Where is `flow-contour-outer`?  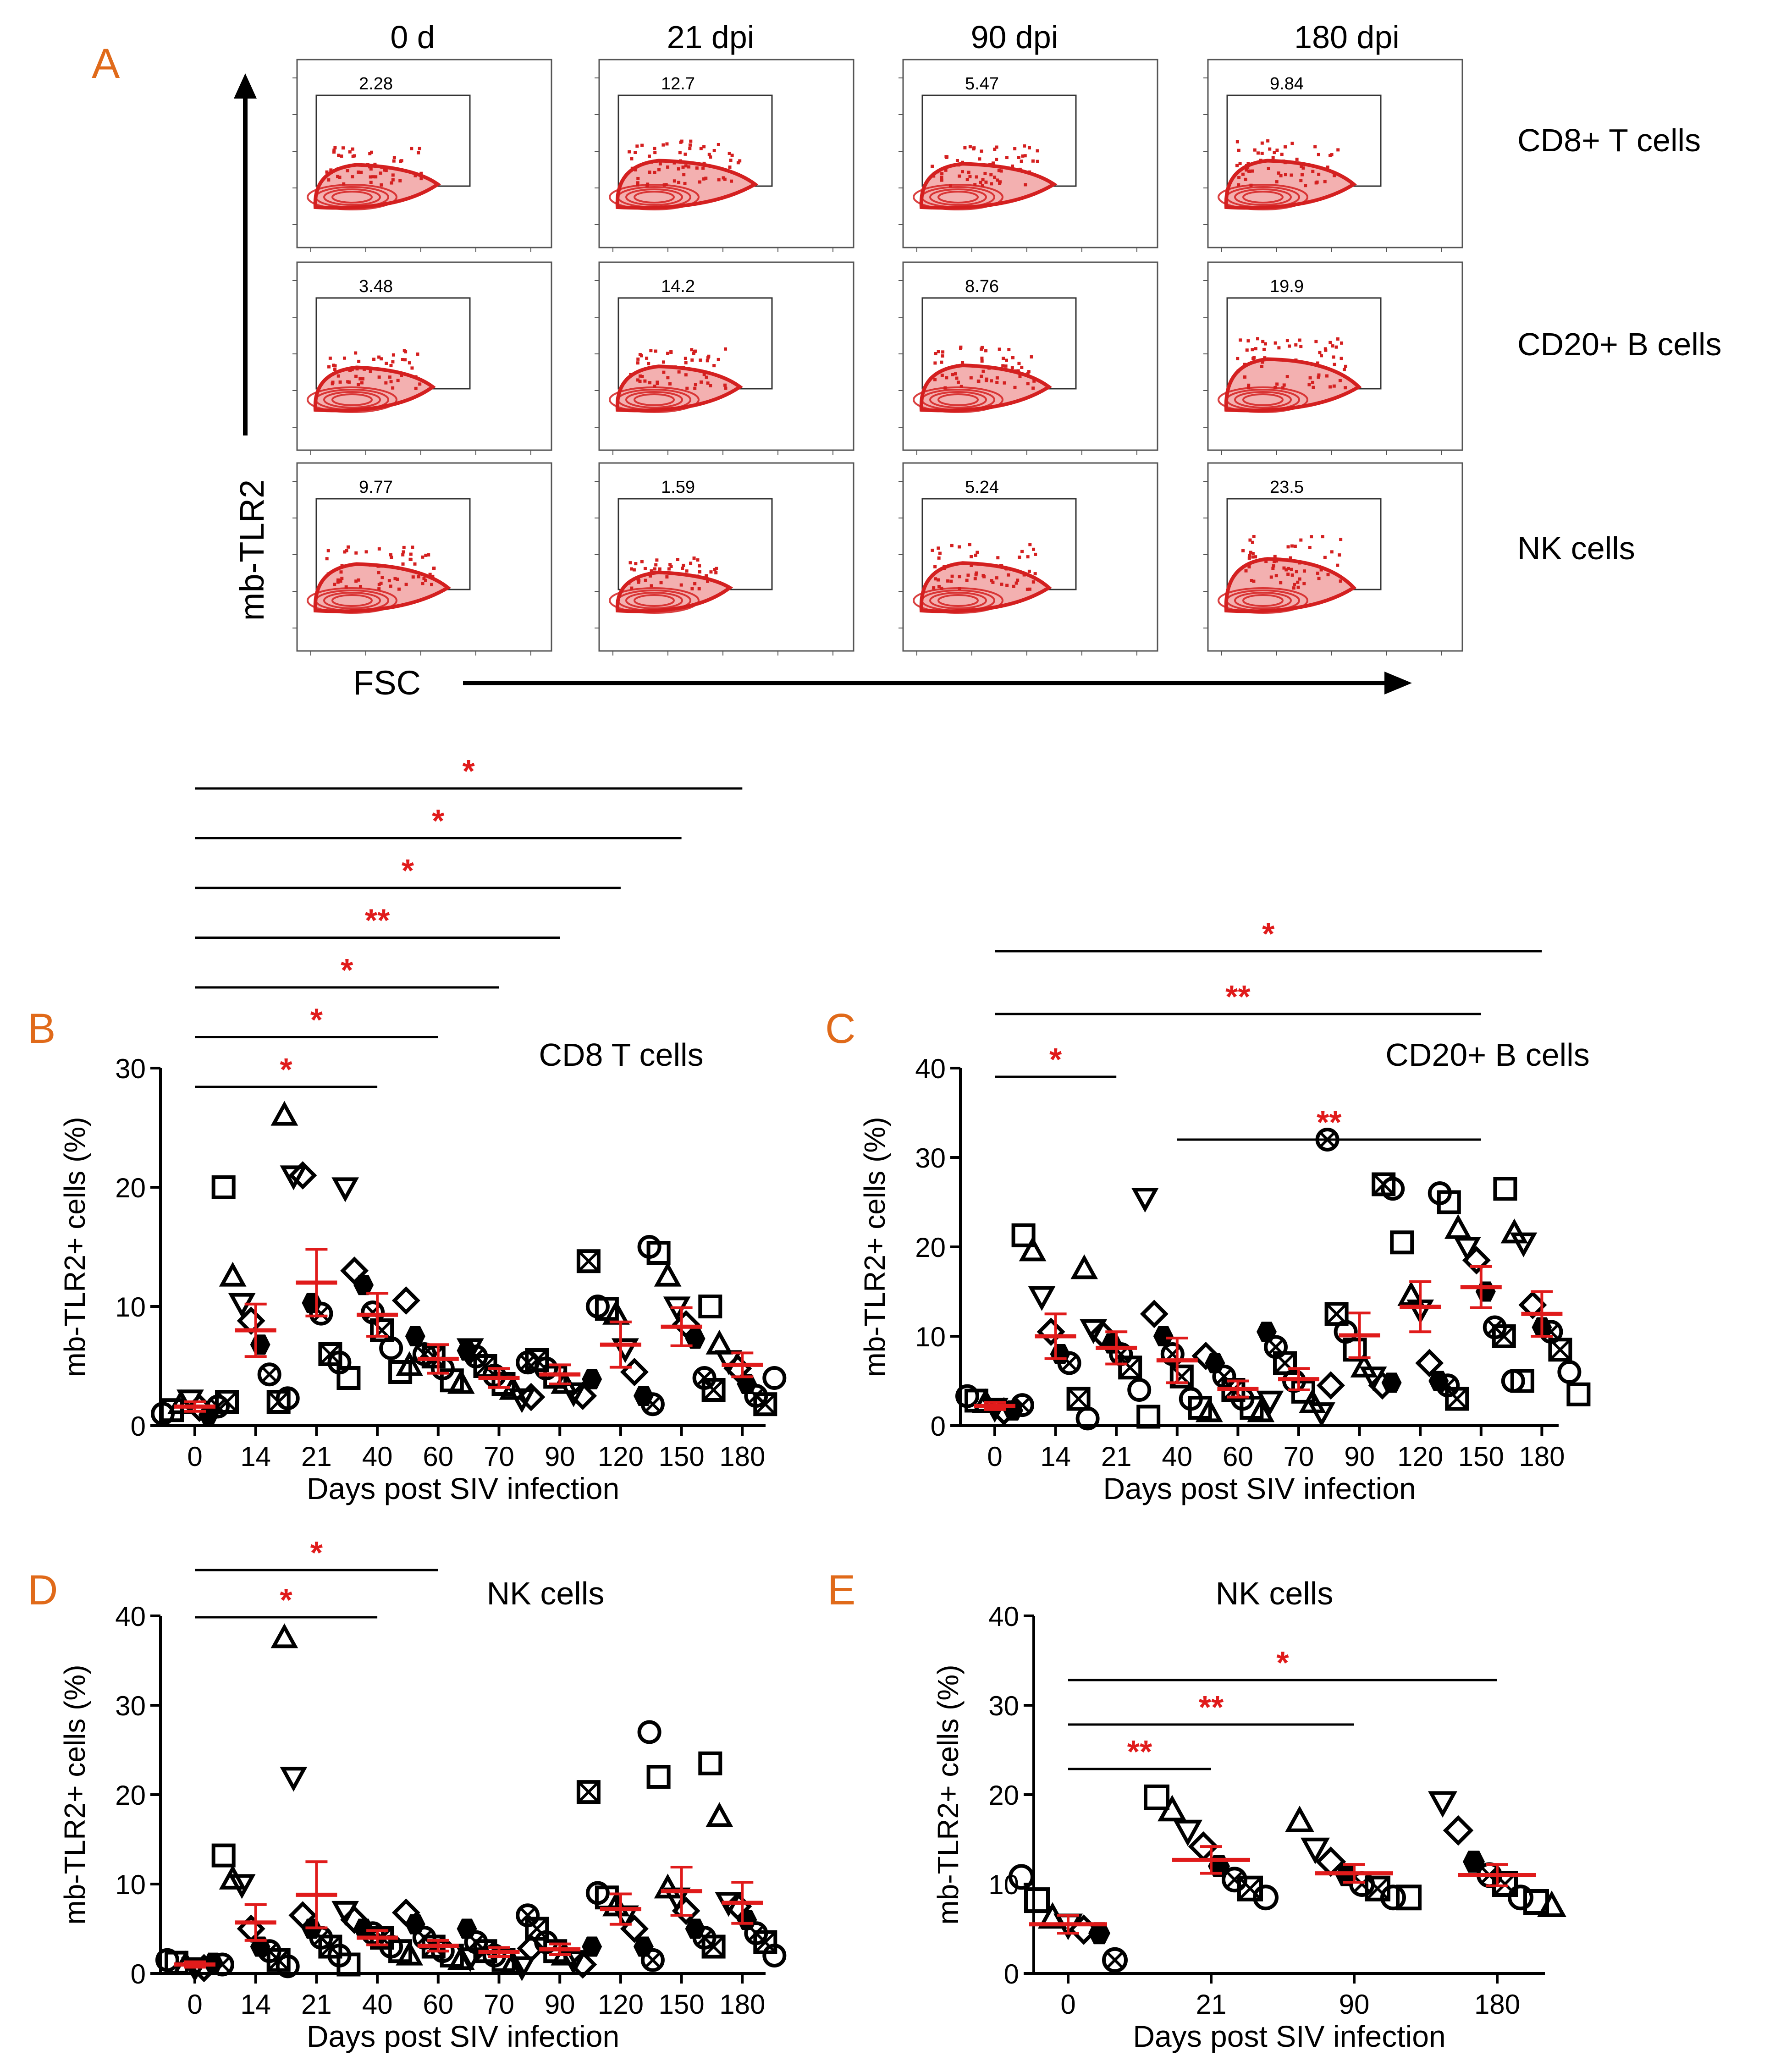
flow-contour-outer is located at coordinates (1290, 585).